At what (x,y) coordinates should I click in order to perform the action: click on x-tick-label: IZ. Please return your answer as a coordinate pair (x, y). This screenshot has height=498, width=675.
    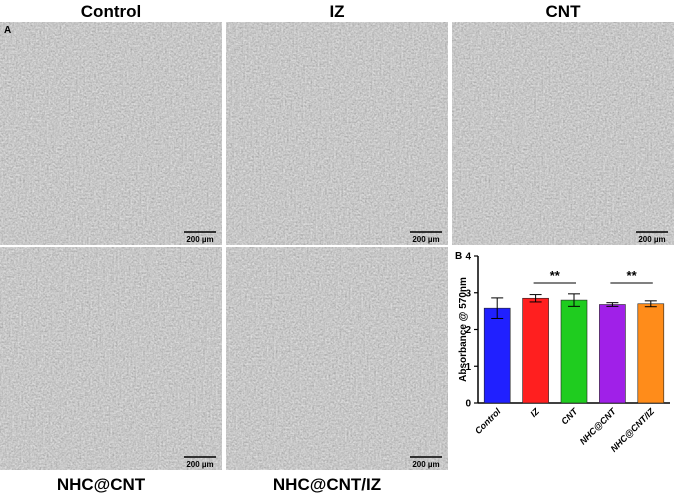
    Looking at the image, I should click on (534, 412).